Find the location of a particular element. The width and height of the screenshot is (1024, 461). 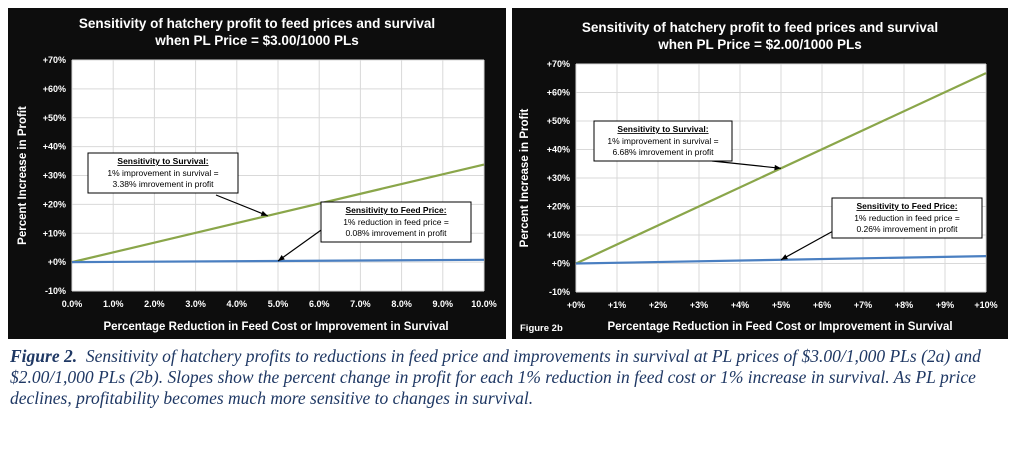

x-tick-label: +2% is located at coordinates (658, 305).